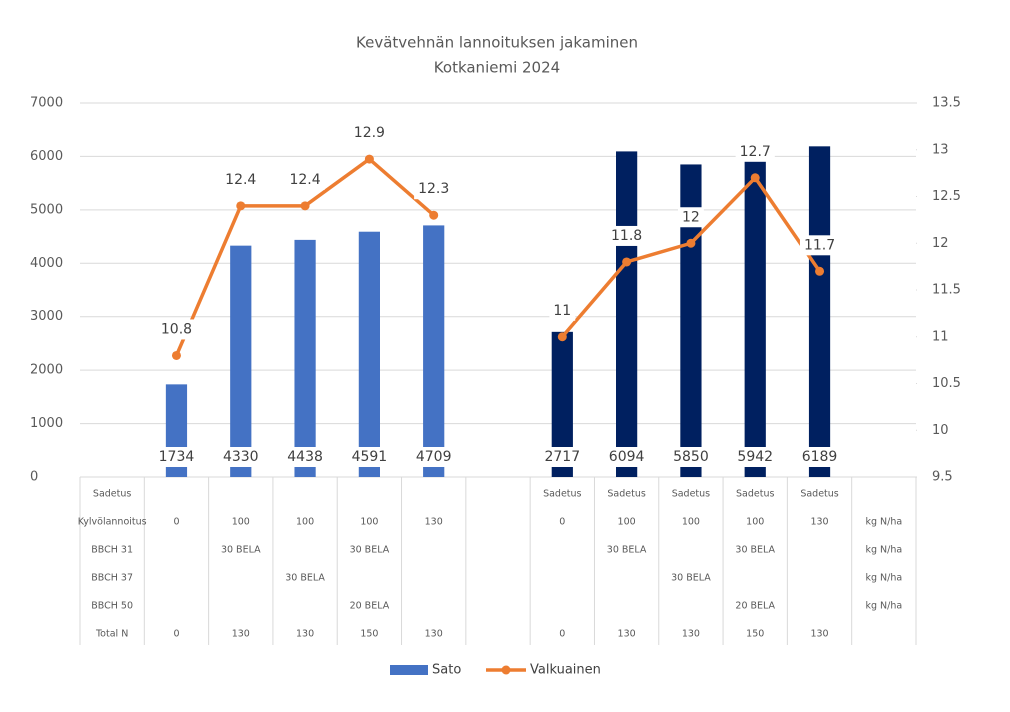 The image size is (1010, 712). What do you see at coordinates (940, 243) in the screenshot?
I see `y2-tick-label: 12` at bounding box center [940, 243].